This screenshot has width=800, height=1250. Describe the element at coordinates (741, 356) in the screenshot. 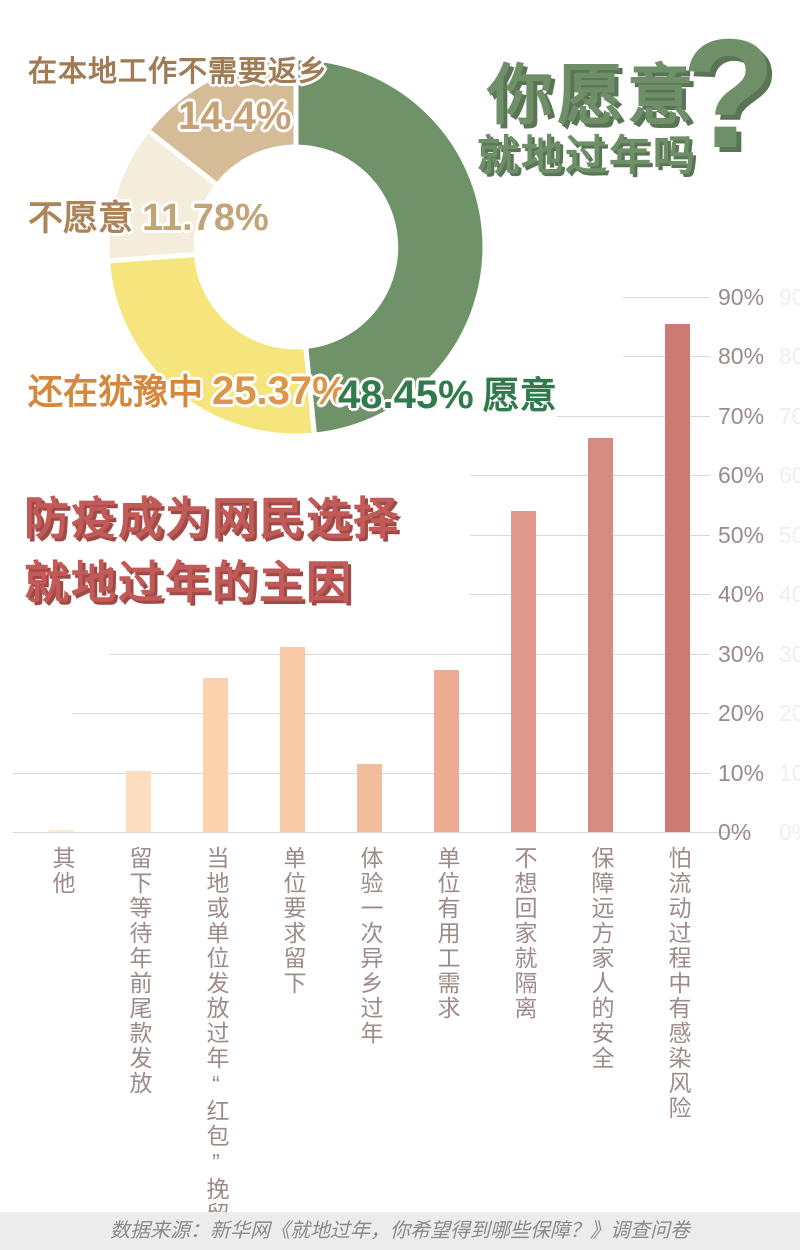

I see `y-axis-label: 80%` at that location.